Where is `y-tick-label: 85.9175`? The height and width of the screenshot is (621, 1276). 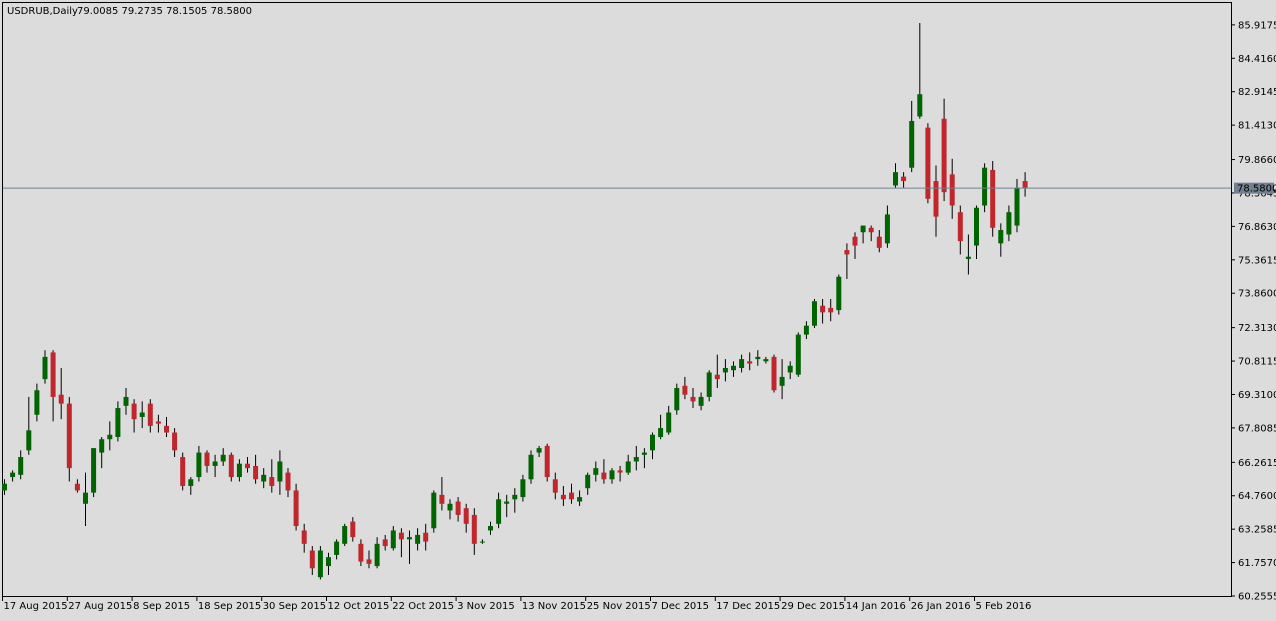
y-tick-label: 85.9175 is located at coordinates (1257, 25).